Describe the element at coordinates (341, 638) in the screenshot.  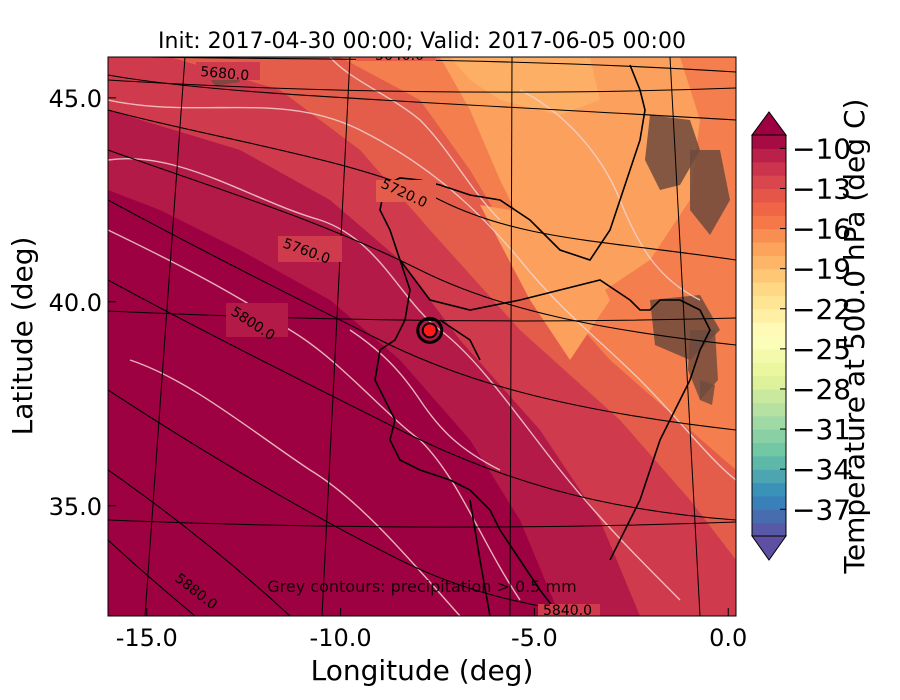
I see `x-tick-label: -10.0` at that location.